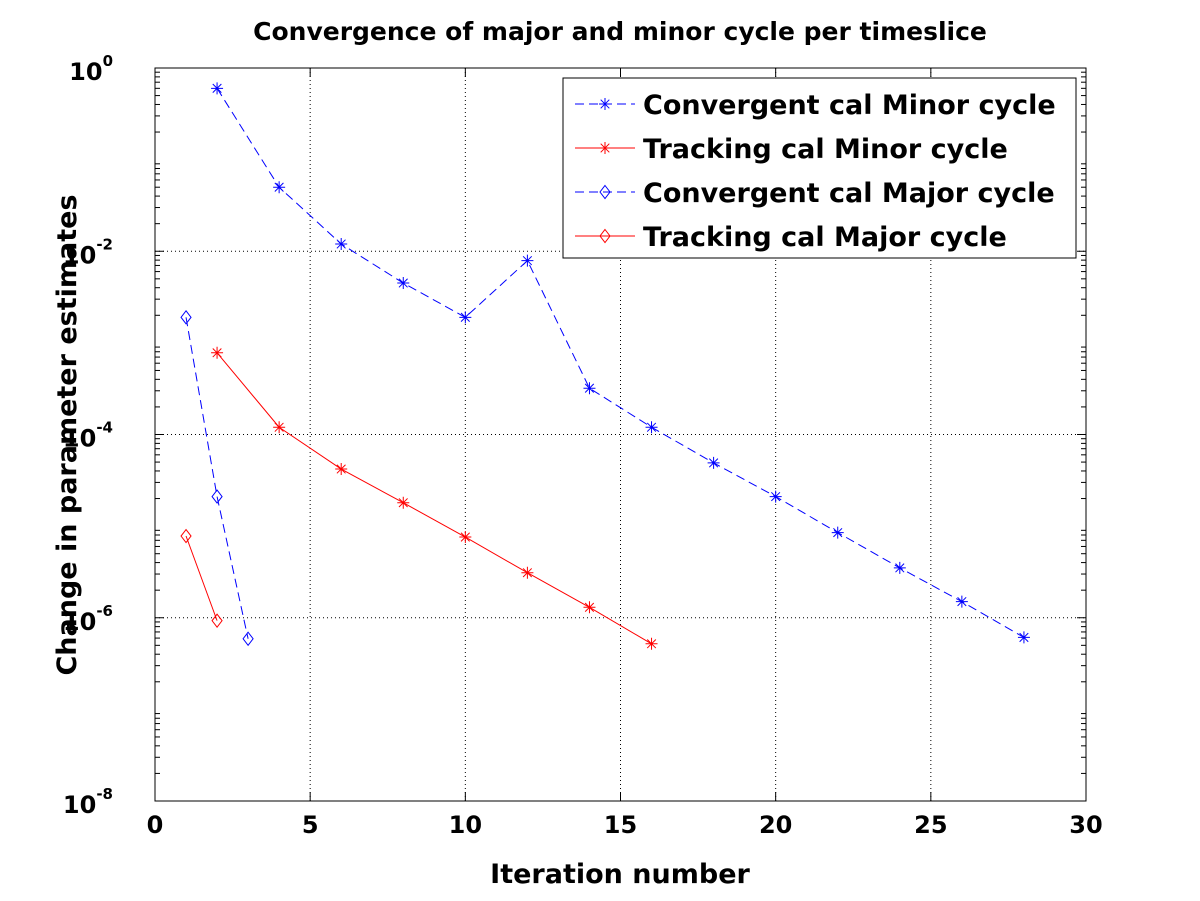 The height and width of the screenshot is (901, 1200). I want to click on y-tick-label: 10⁻², so click(88, 252).